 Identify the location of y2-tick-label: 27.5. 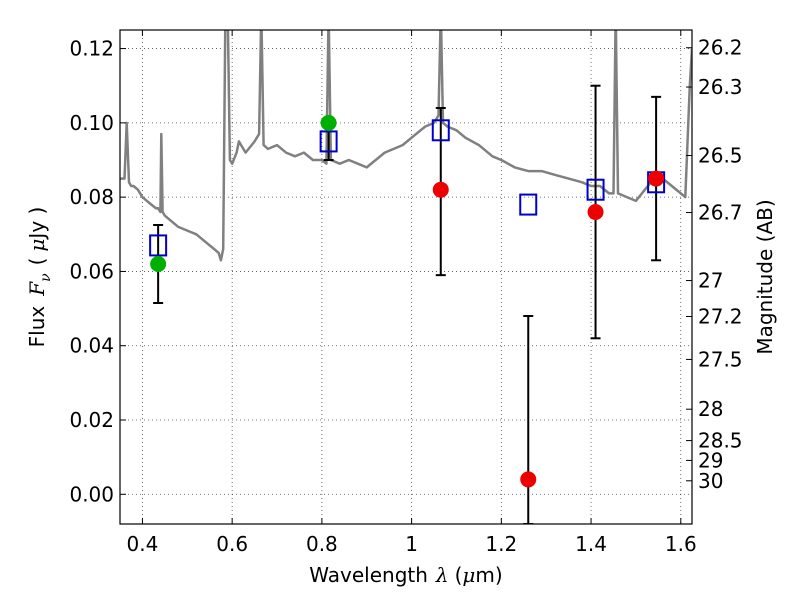
(720, 359).